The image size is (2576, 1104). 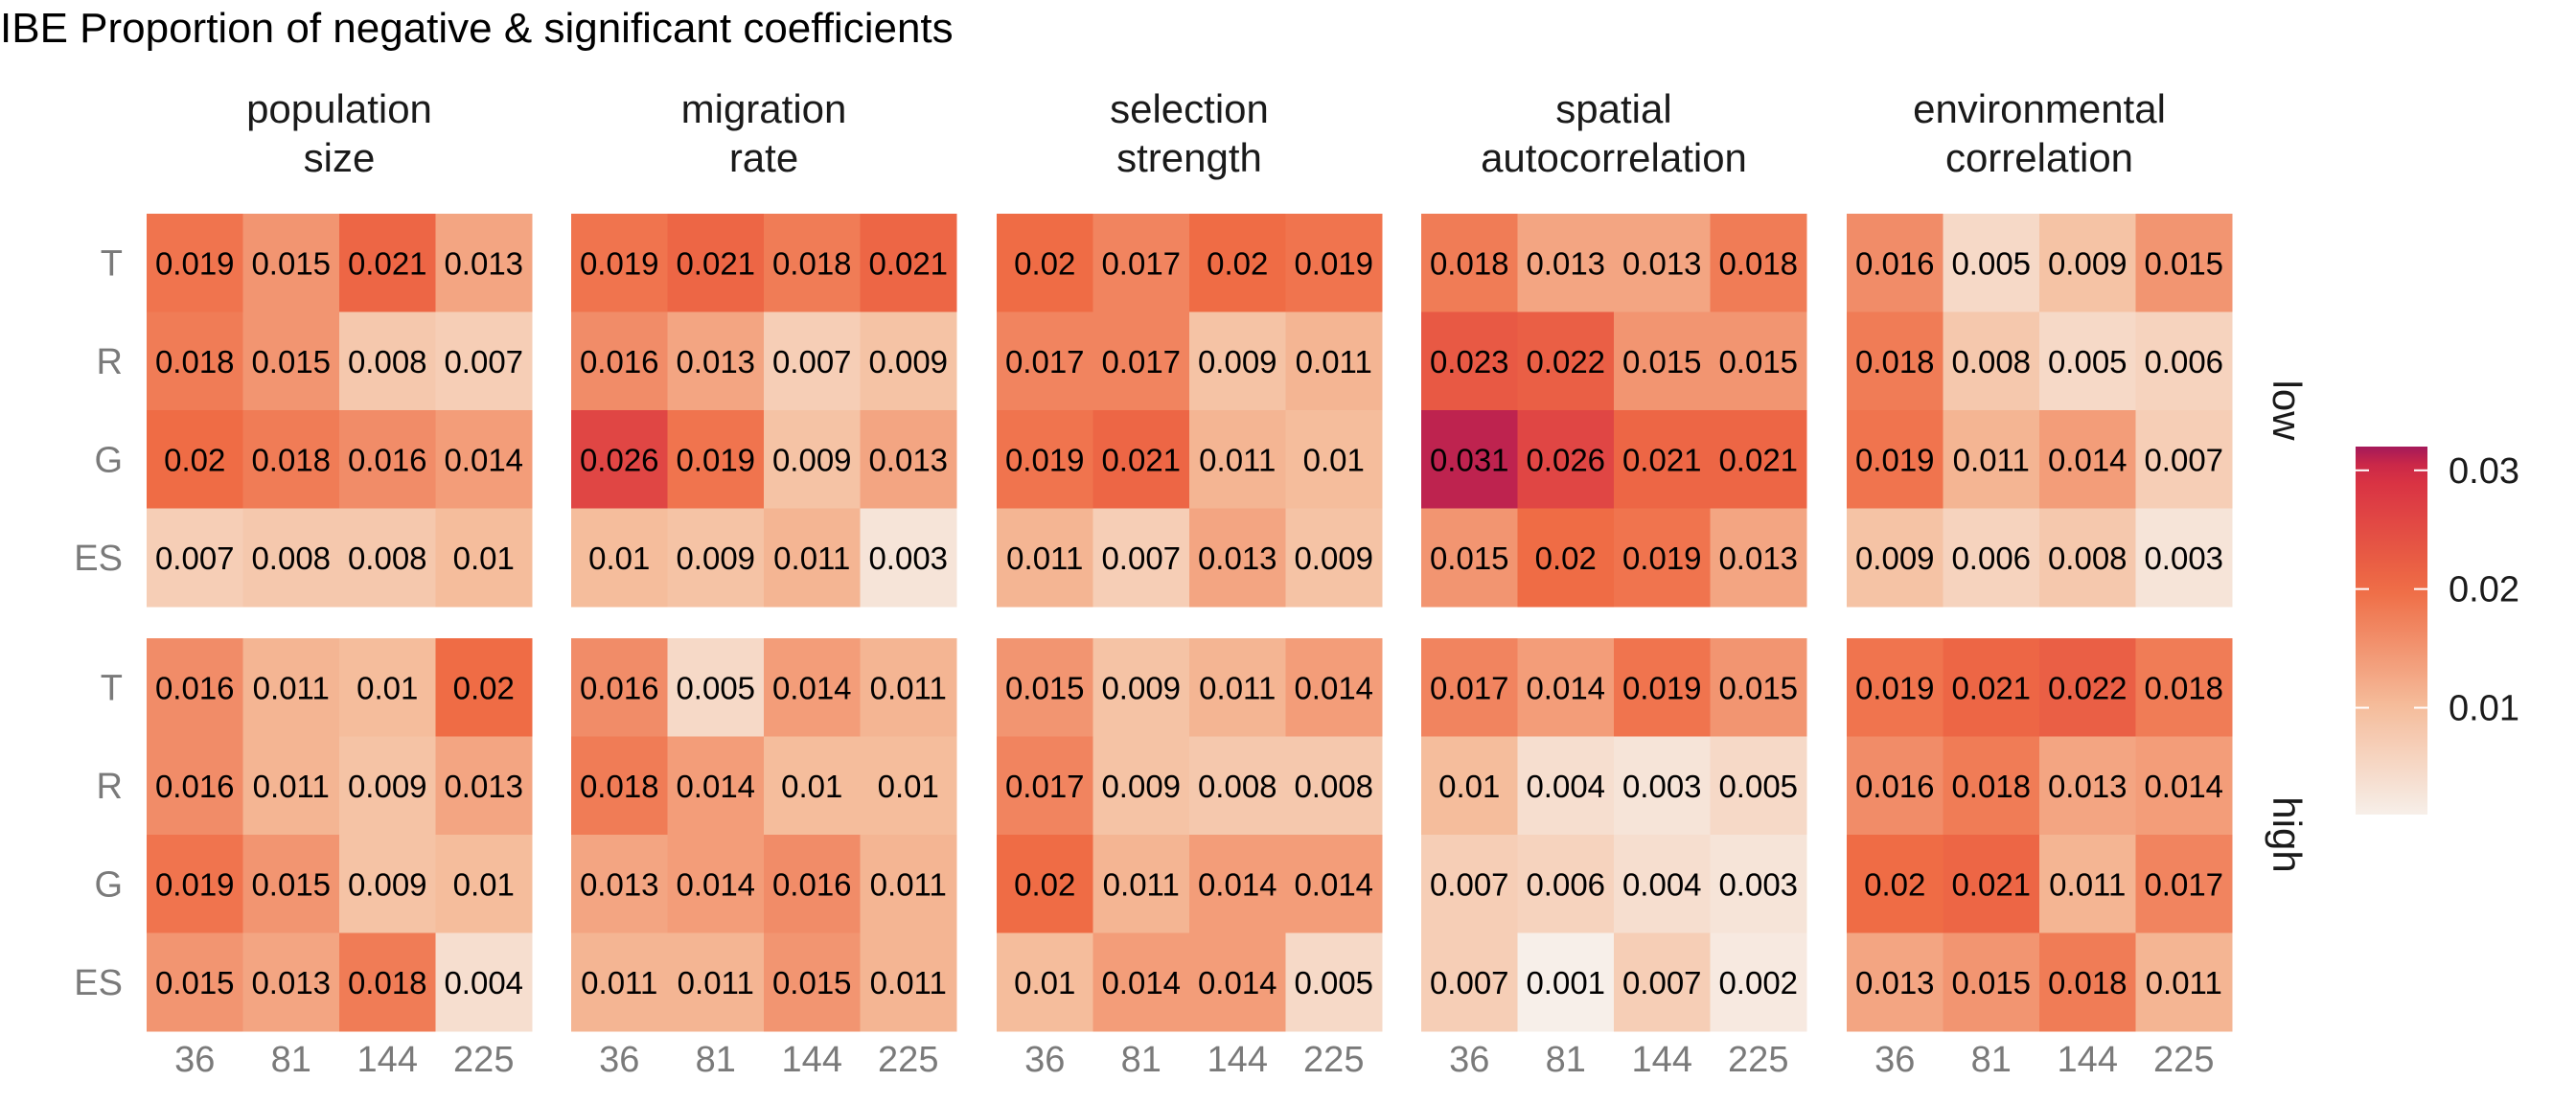 What do you see at coordinates (1894, 1060) in the screenshot?
I see `x-tick-environmental-correlation-36: 36` at bounding box center [1894, 1060].